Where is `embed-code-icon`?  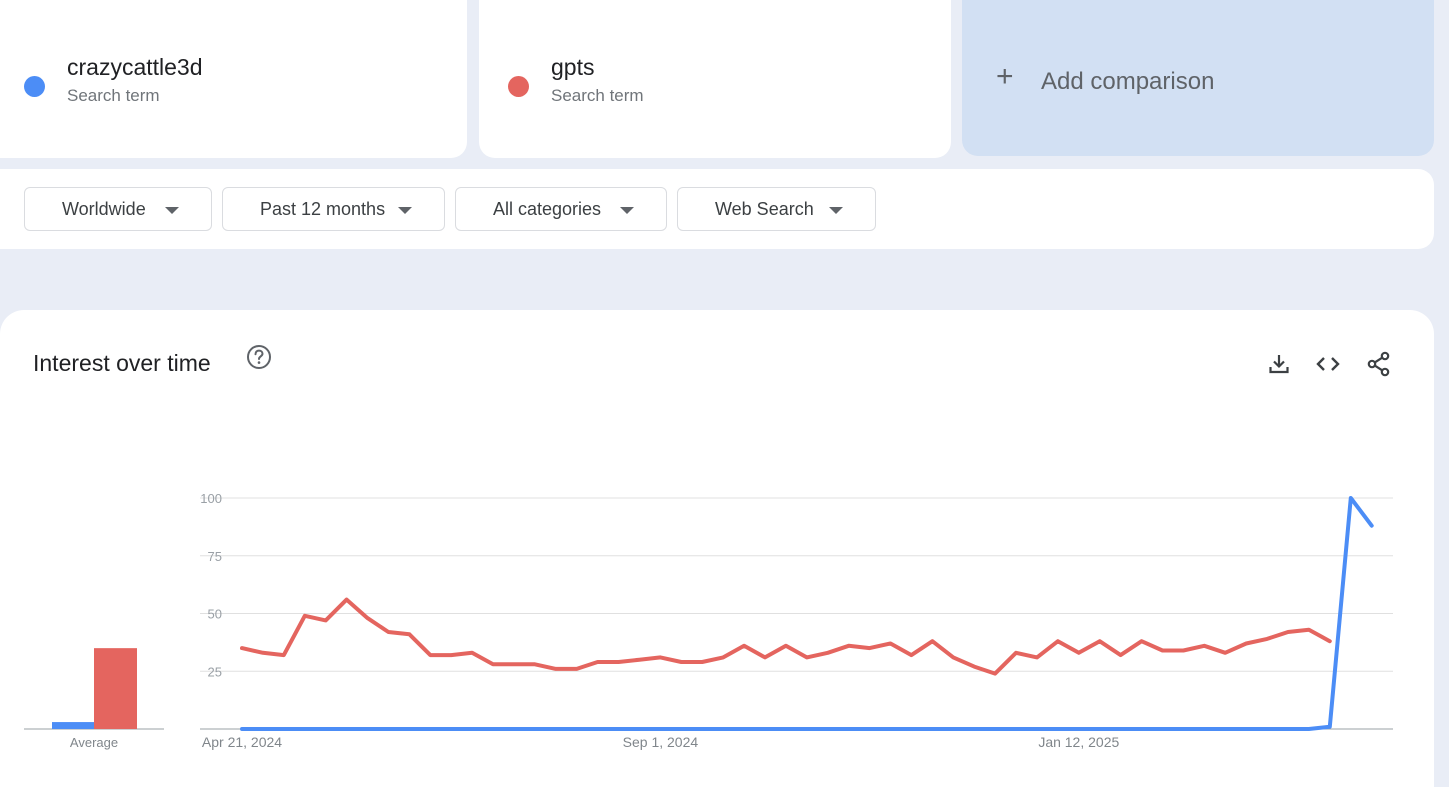
embed-code-icon is located at coordinates (1328, 364).